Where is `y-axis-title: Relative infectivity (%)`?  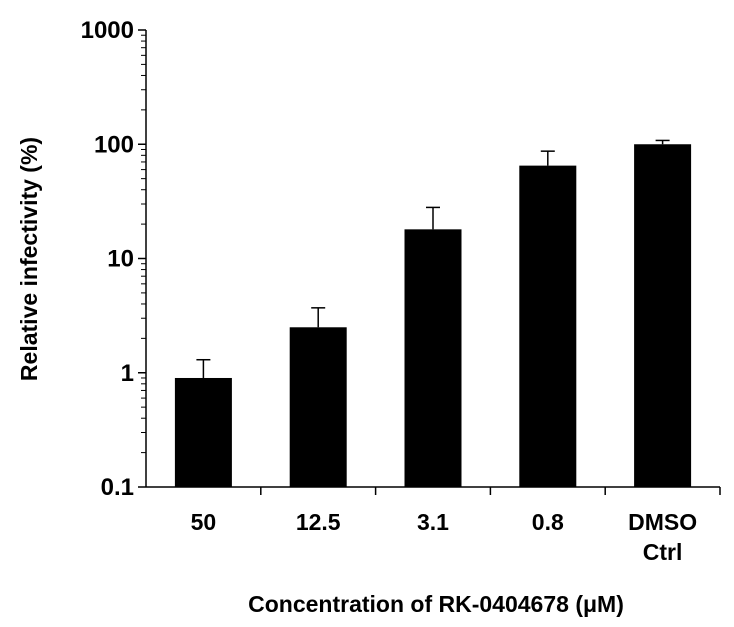
y-axis-title: Relative infectivity (%) is located at coordinates (29, 259).